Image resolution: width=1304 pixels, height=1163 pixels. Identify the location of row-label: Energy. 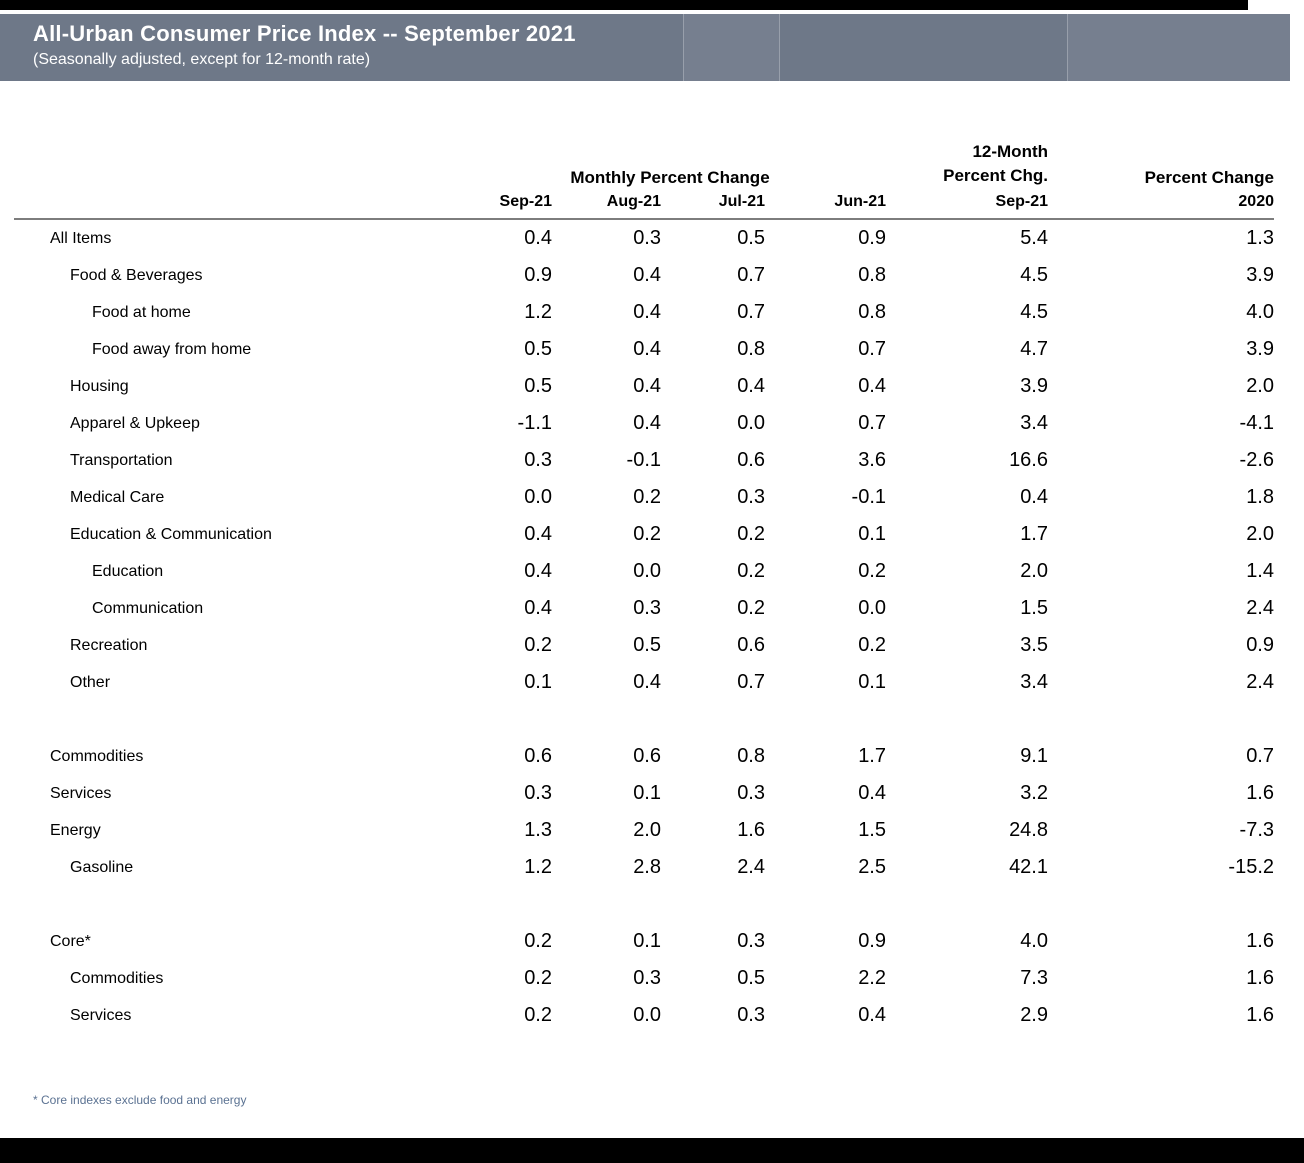
(75, 830).